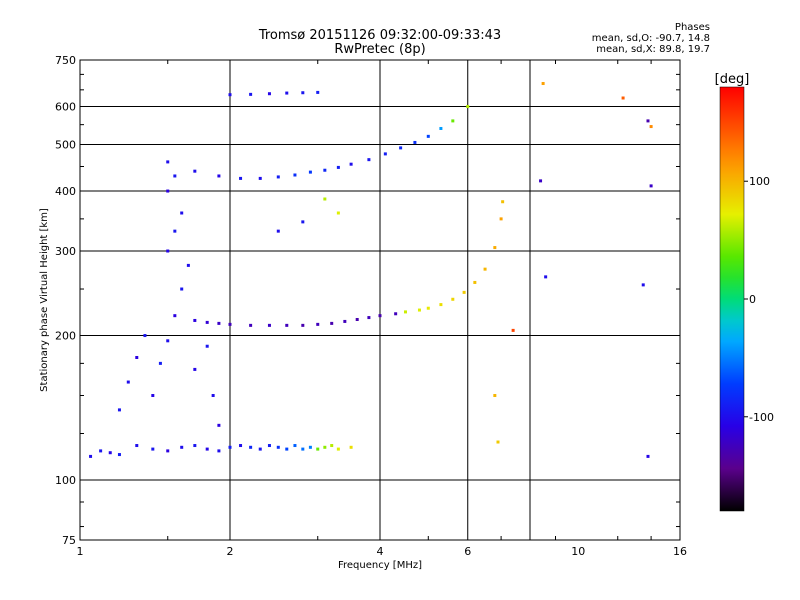 Image resolution: width=800 pixels, height=600 pixels. What do you see at coordinates (65, 191) in the screenshot?
I see `y-tick-label: 400` at bounding box center [65, 191].